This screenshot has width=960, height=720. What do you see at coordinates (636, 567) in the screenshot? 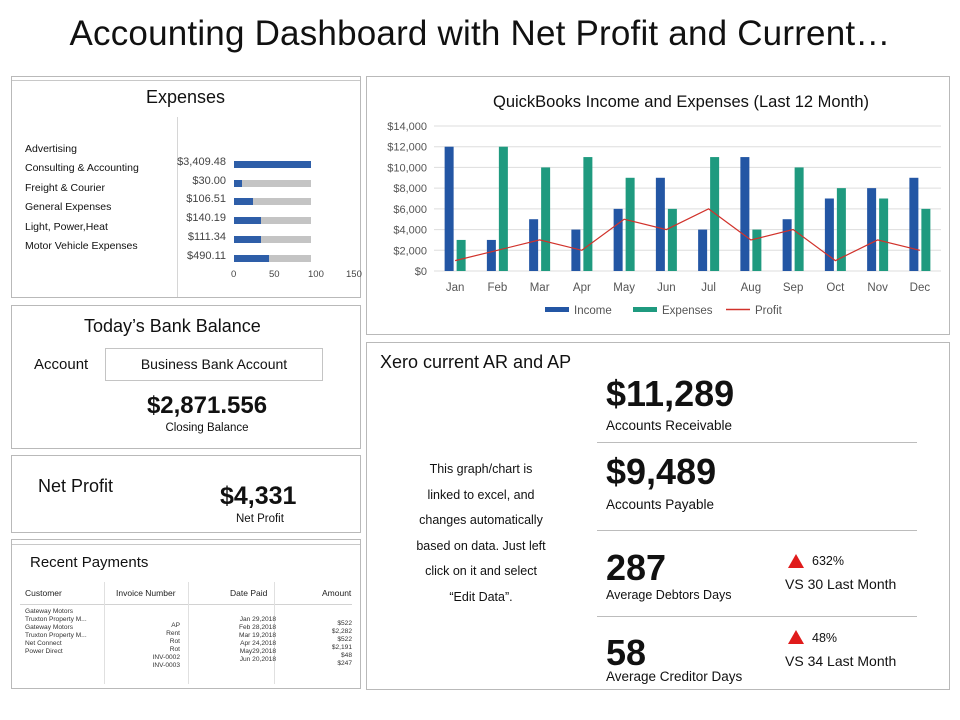
I see `debtors-days-value: 287` at bounding box center [636, 567].